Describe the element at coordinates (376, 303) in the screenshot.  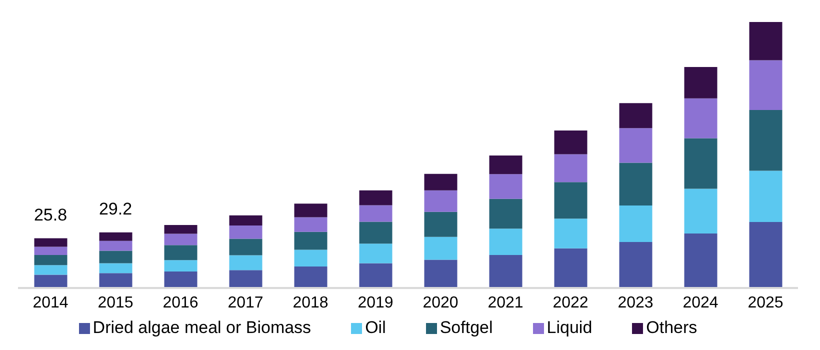
I see `x-tick-label: 2019` at that location.